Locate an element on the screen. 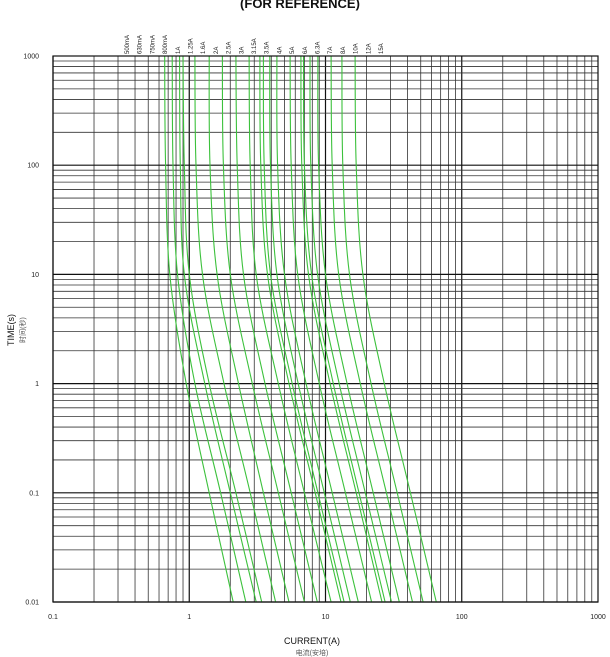 The width and height of the screenshot is (610, 657). curve-6.3A is located at coordinates (344, 329).